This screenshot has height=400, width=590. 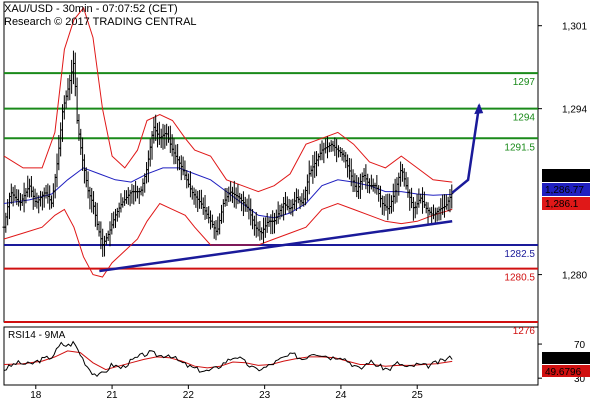 I want to click on rsi-value-box-rsi, so click(x=566, y=358).